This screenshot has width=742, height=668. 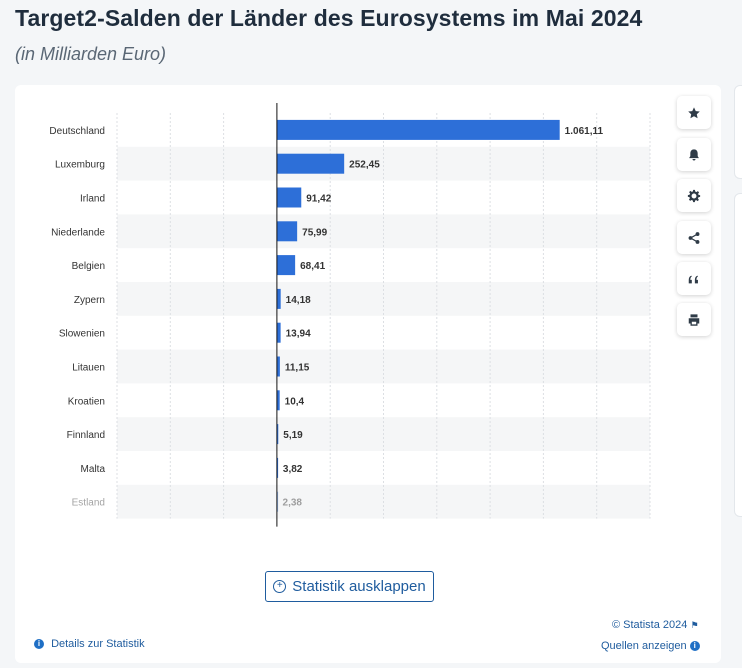 I want to click on copyright-link: © Statista 2024 ⚑, so click(x=655, y=625).